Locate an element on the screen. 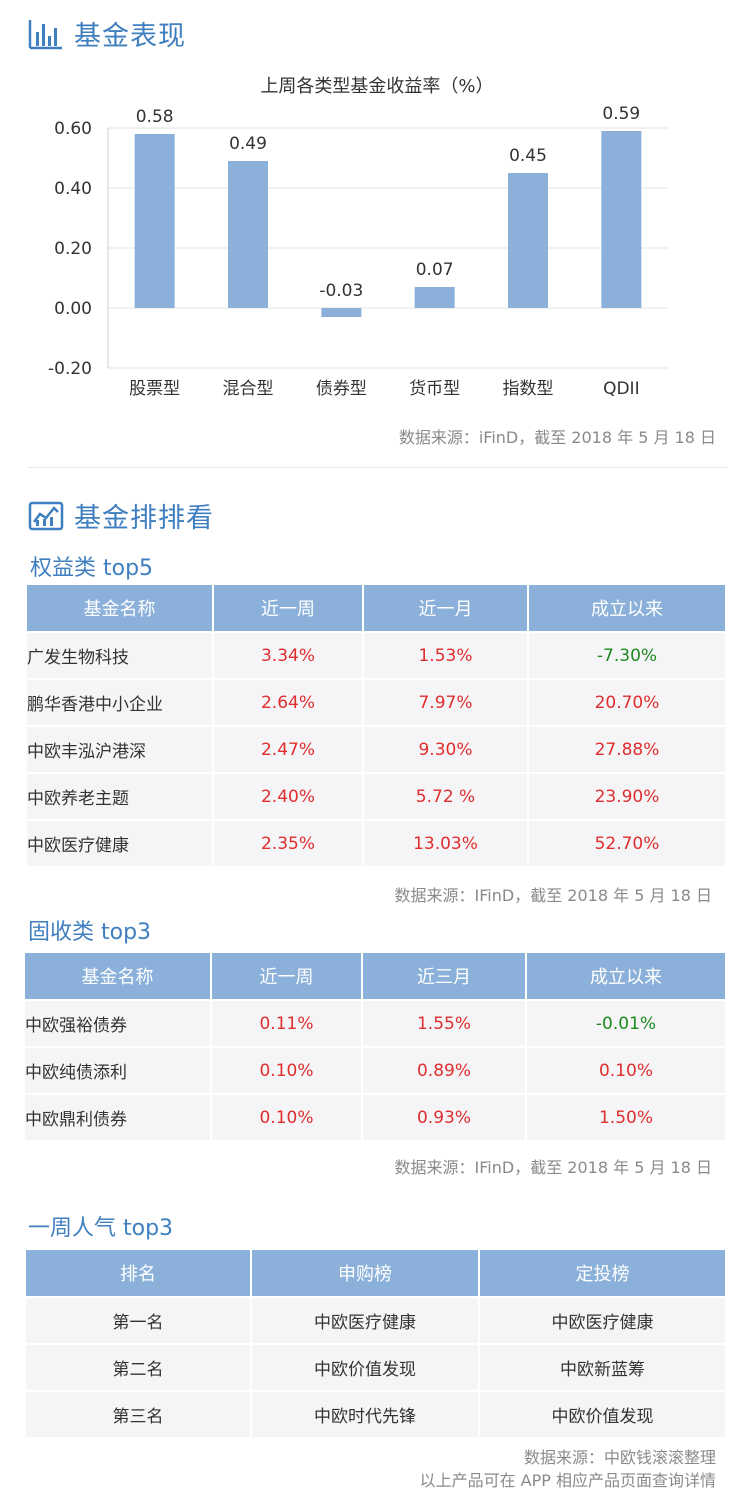  fund-name: 鹏华香港中小企业 is located at coordinates (119, 702).